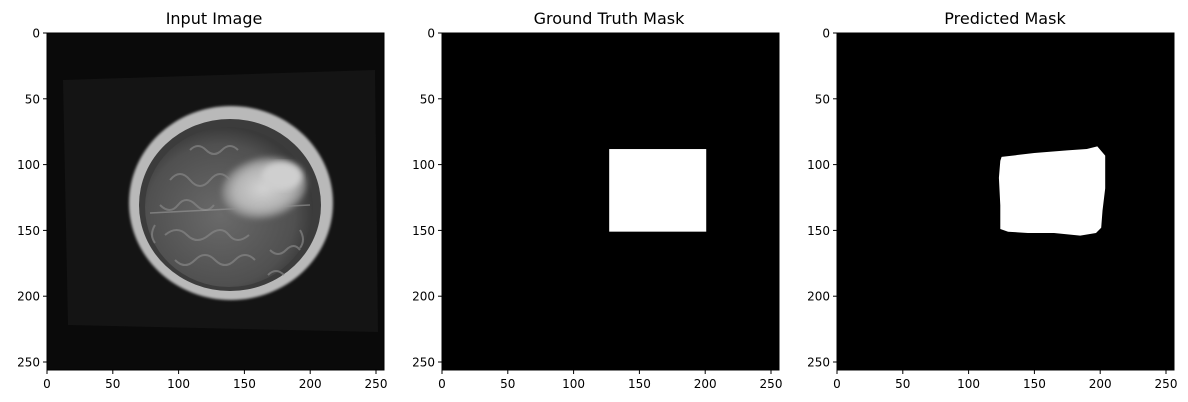  What do you see at coordinates (282, 176) in the screenshot?
I see `tumor-core` at bounding box center [282, 176].